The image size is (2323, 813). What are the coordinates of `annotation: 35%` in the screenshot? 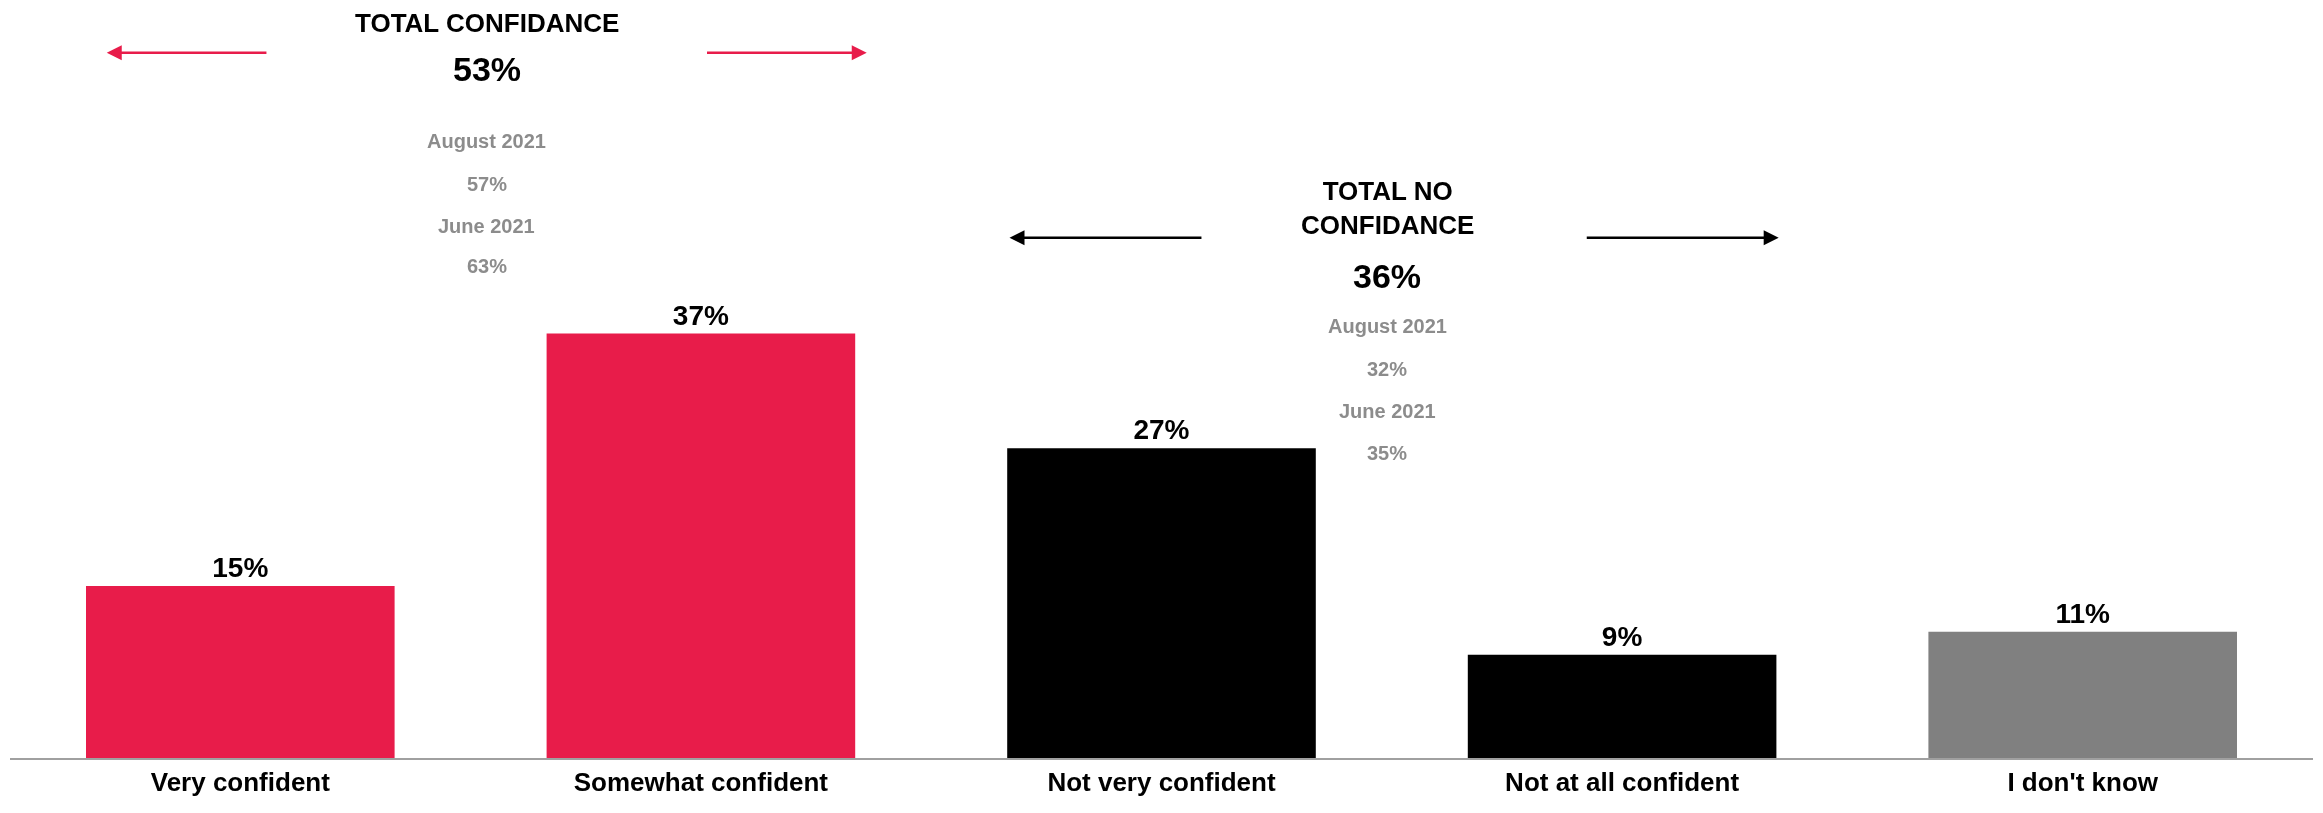 It's located at (1387, 453).